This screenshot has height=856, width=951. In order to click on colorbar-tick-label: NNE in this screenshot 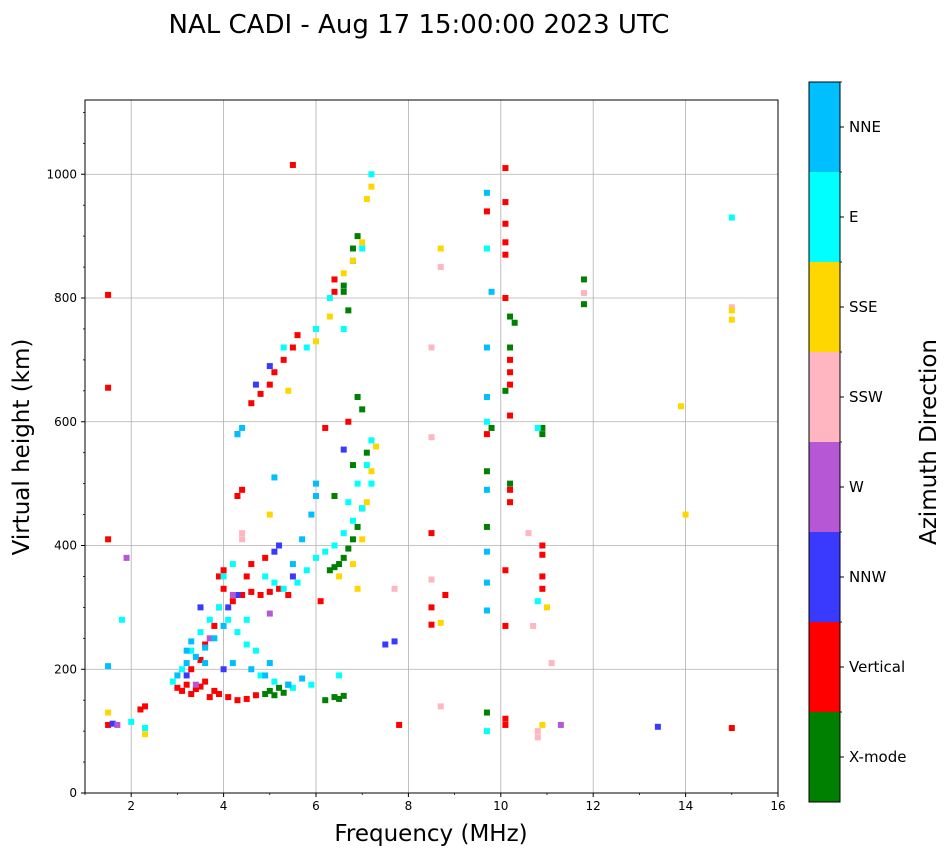, I will do `click(865, 127)`.